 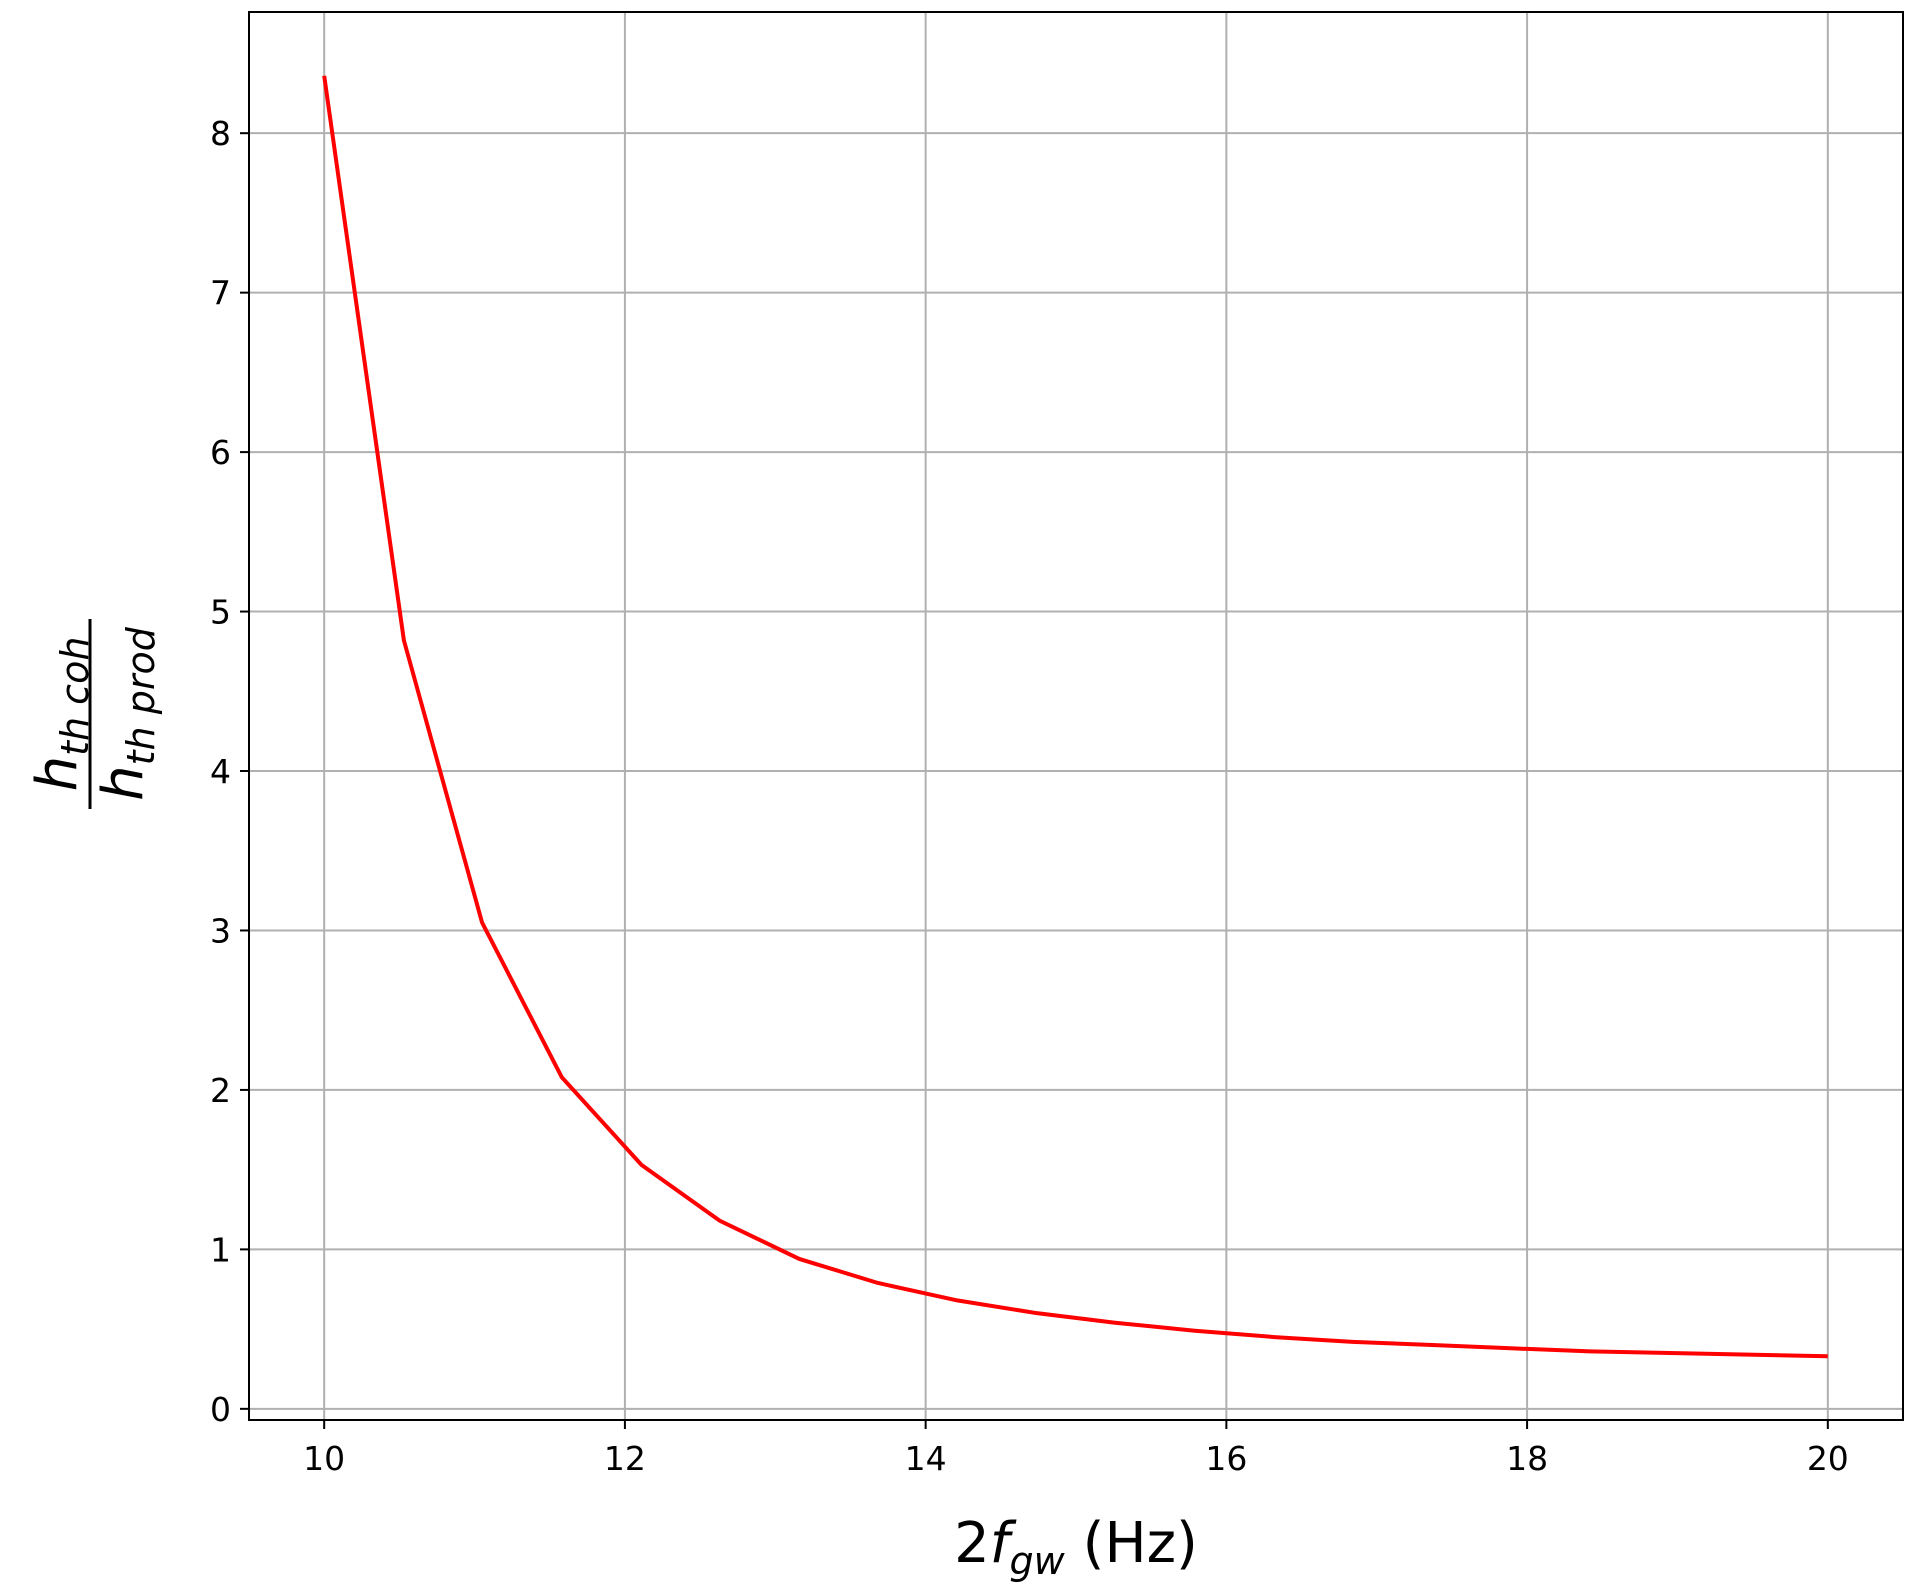 What do you see at coordinates (220, 930) in the screenshot?
I see `y-tick-label: 3` at bounding box center [220, 930].